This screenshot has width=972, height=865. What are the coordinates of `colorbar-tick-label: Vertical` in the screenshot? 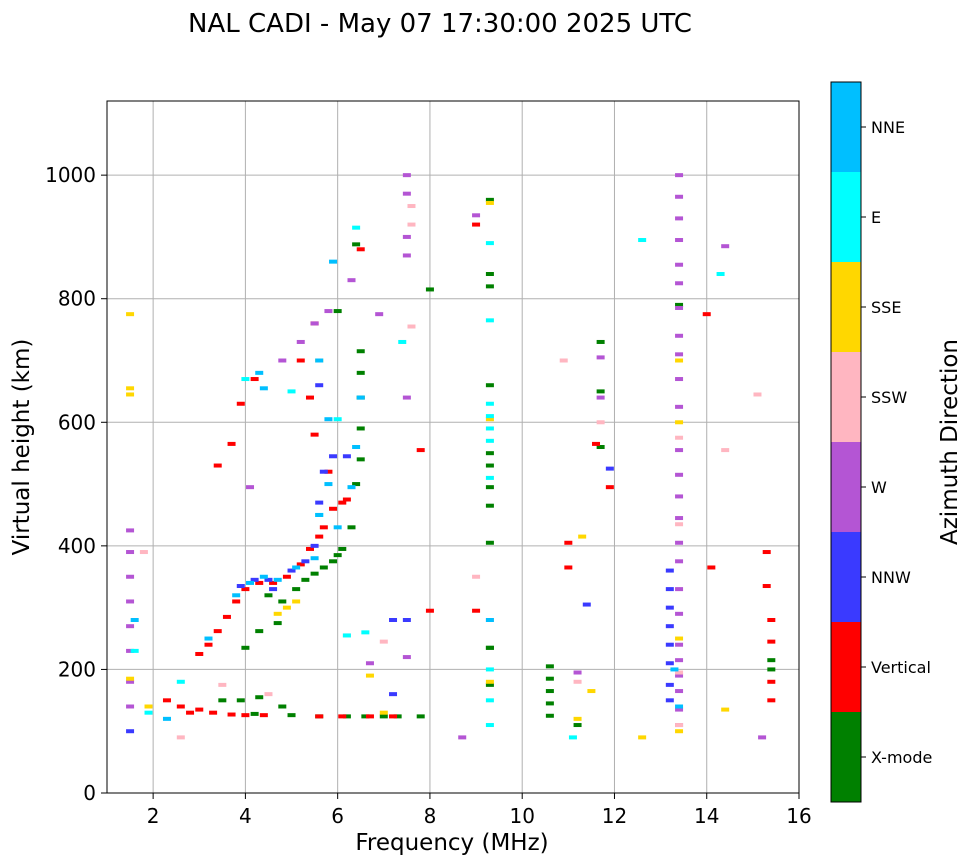 It's located at (901, 667).